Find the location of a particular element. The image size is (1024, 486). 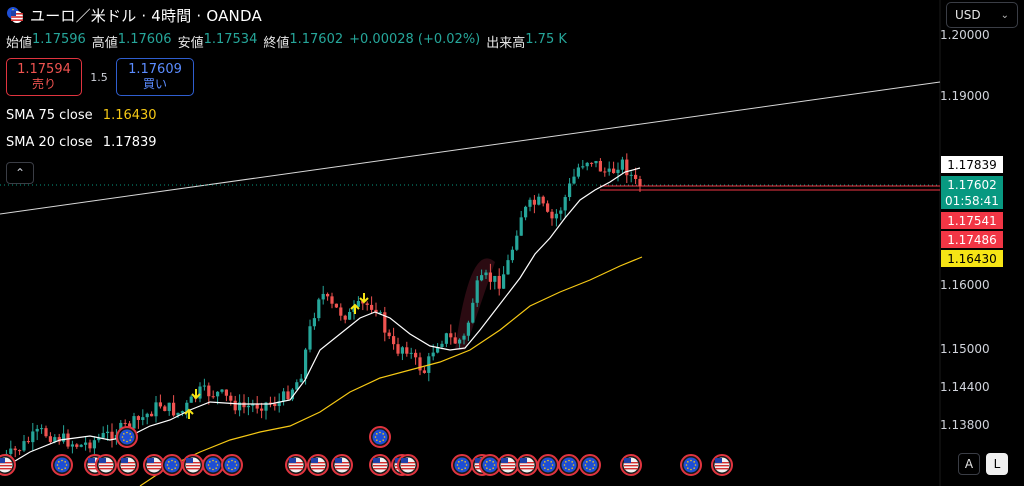

collapse-legend-button: ⌃ is located at coordinates (20, 173).